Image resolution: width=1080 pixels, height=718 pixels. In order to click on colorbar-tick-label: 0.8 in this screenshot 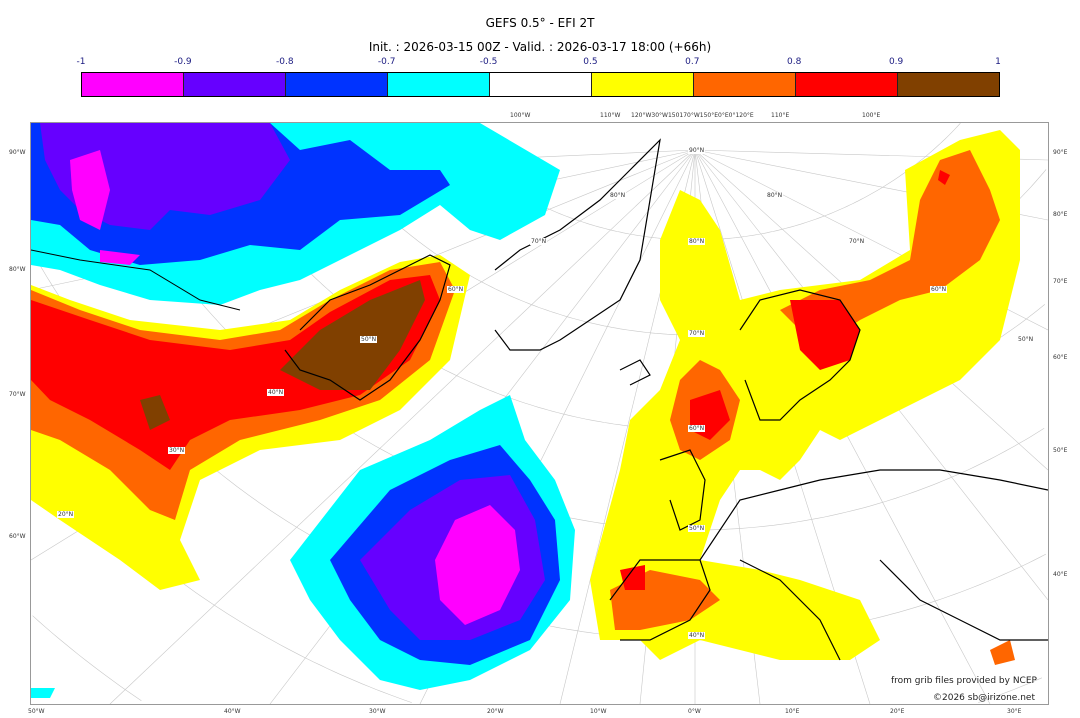, I will do `click(794, 62)`.